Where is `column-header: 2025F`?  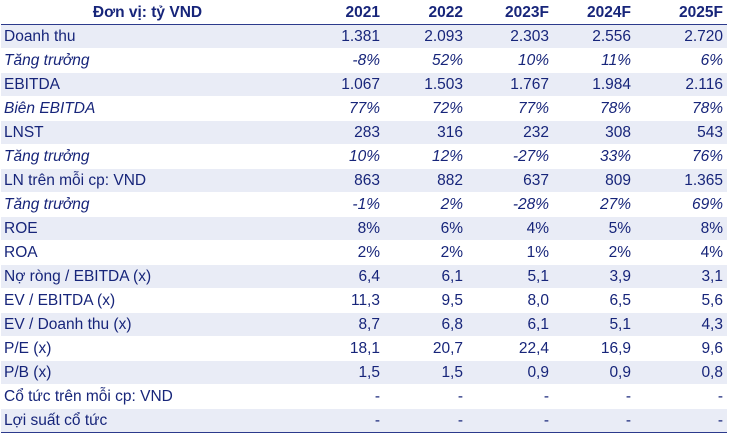
column-header: 2025F is located at coordinates (681, 13).